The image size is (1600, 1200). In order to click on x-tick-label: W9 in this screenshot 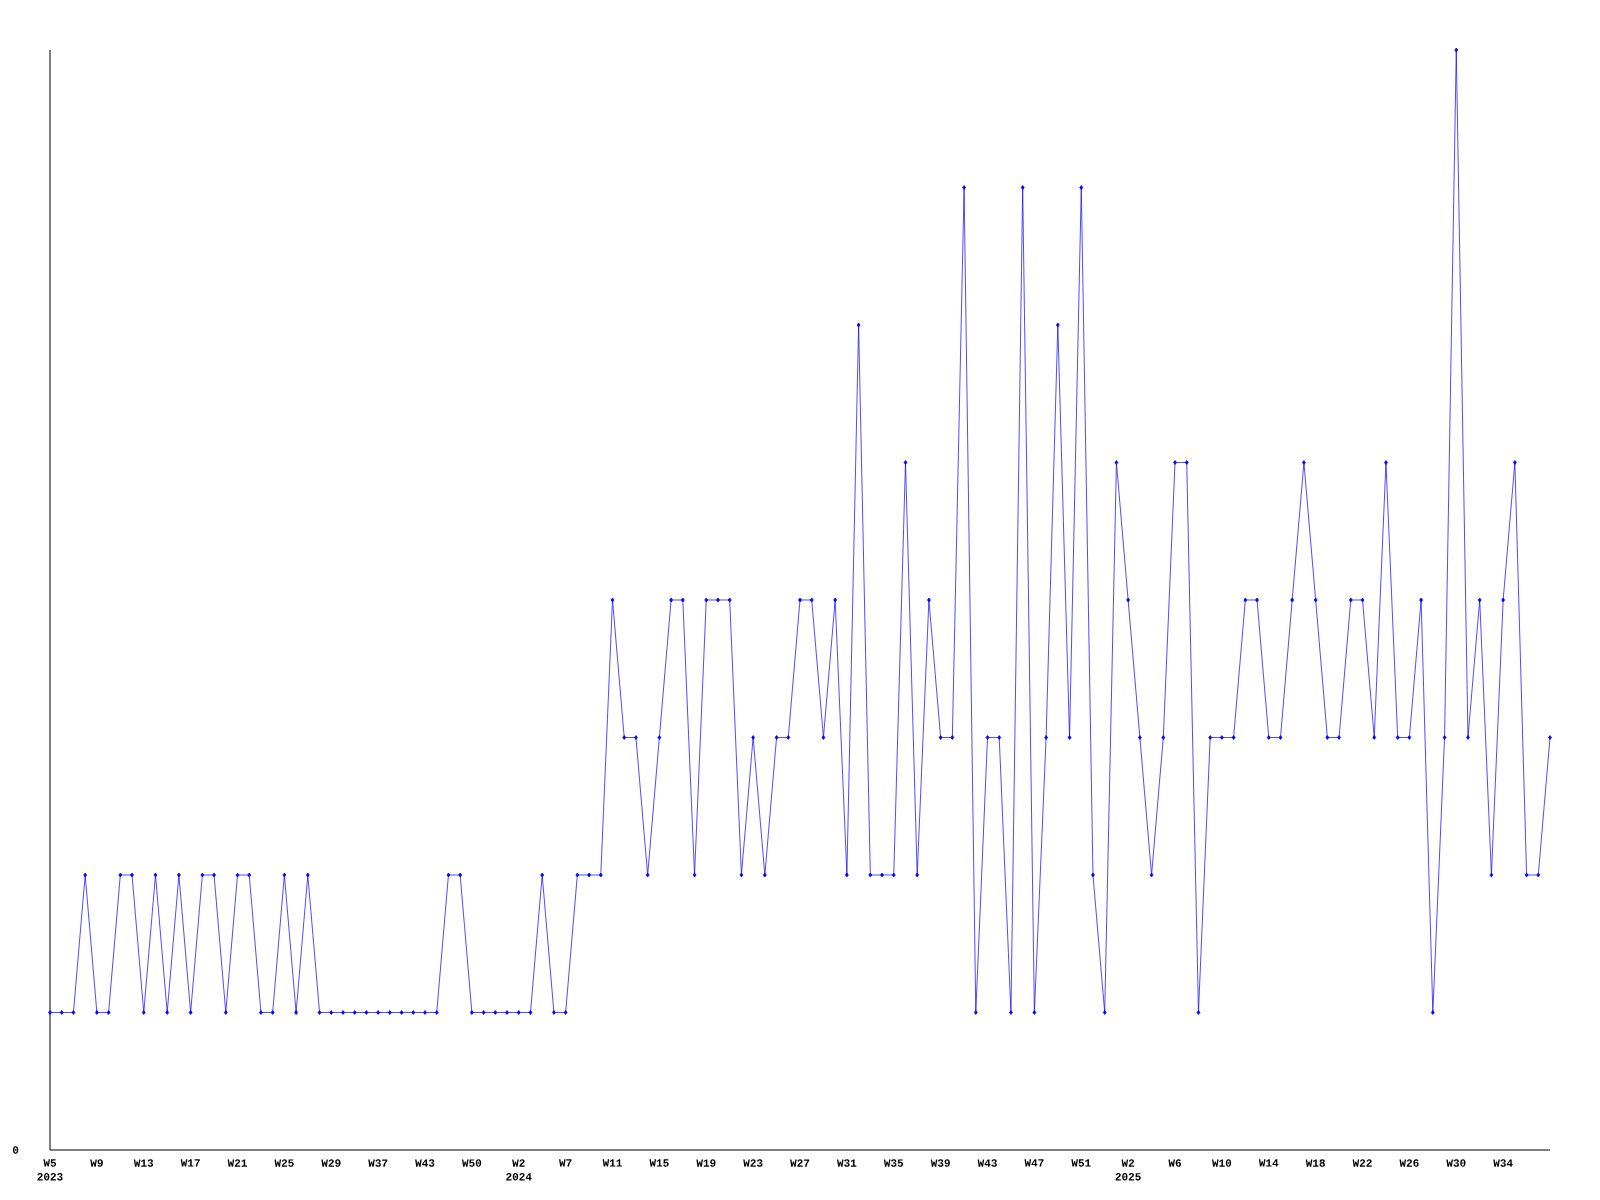, I will do `click(96, 1163)`.